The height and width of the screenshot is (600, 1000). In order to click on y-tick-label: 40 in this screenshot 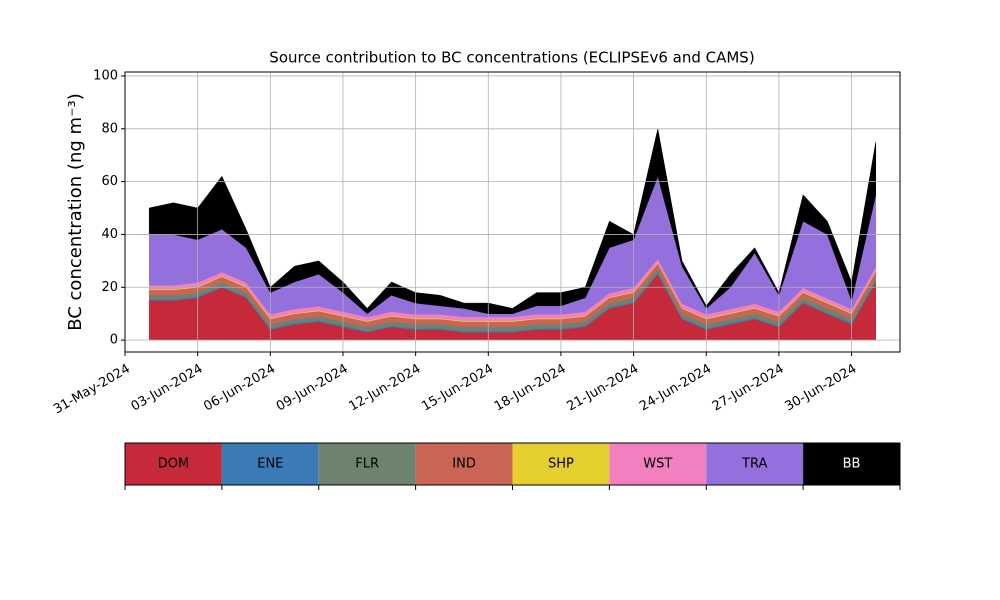, I will do `click(109, 234)`.